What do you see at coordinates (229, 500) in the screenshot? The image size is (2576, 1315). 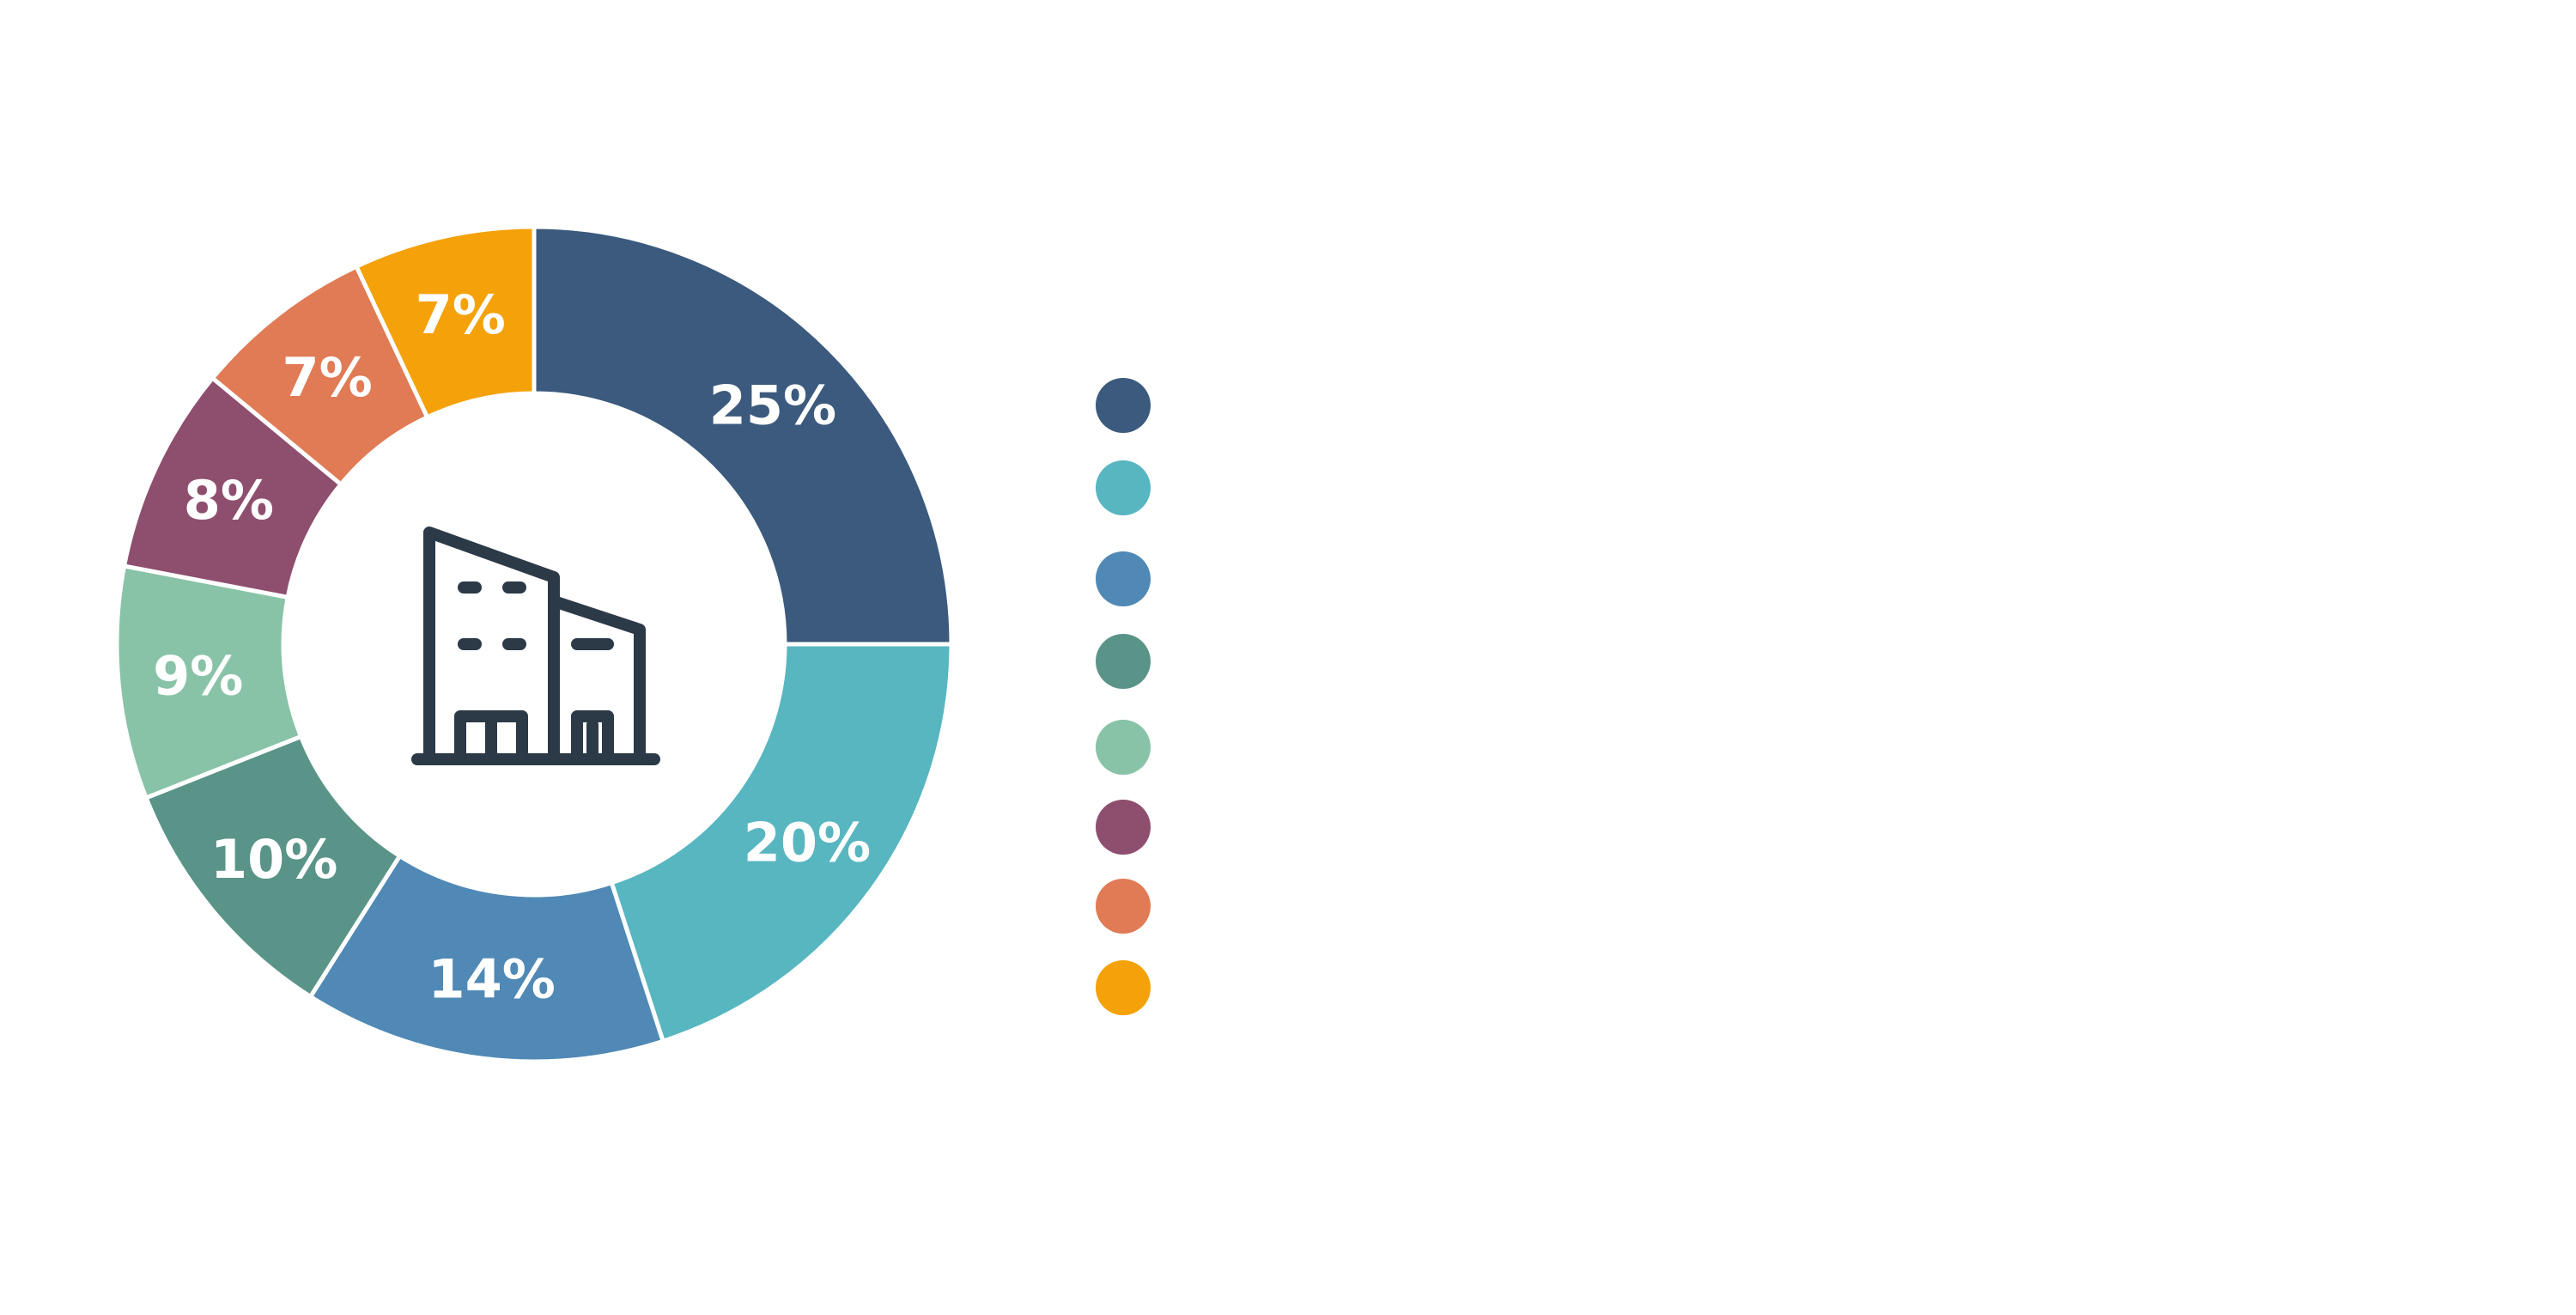 I see `slice-label: 8%` at bounding box center [229, 500].